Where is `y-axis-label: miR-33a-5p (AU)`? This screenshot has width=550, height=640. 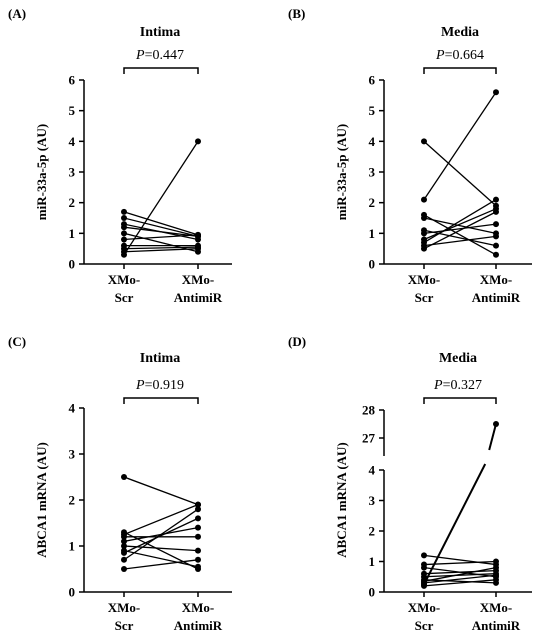
y-axis-label: miR-33a-5p (AU) is located at coordinates (341, 172).